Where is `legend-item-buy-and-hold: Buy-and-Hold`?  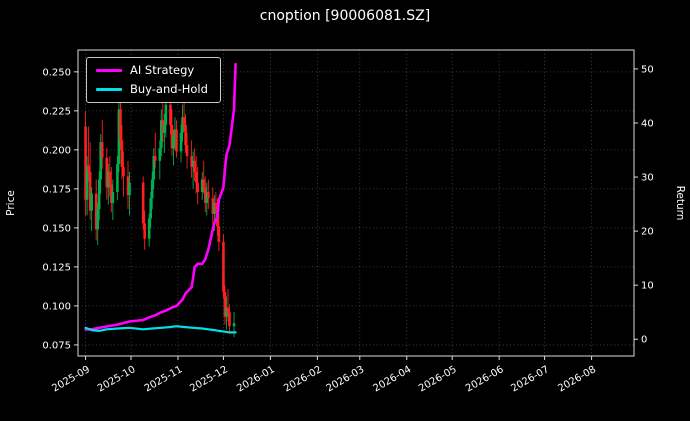
legend-item-buy-and-hold: Buy-and-Hold is located at coordinates (152, 89).